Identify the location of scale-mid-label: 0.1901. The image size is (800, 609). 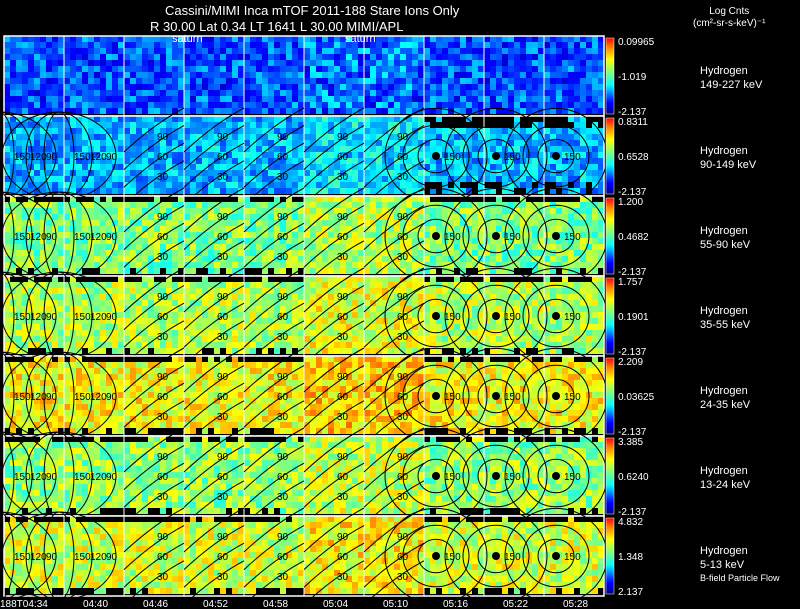
(633, 317).